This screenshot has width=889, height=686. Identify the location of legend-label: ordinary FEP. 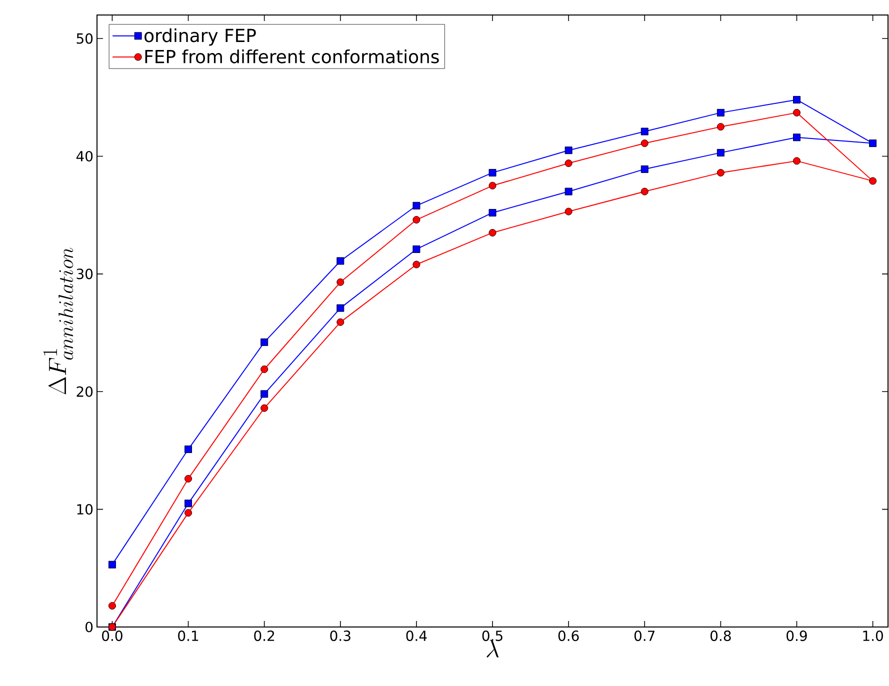
(200, 37).